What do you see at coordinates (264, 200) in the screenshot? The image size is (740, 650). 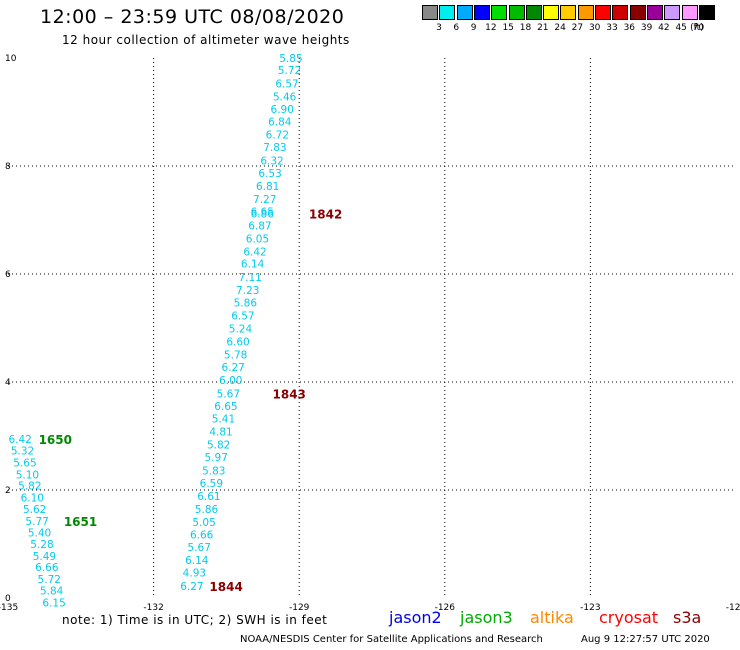 I see `wave-height-value: 7.27` at bounding box center [264, 200].